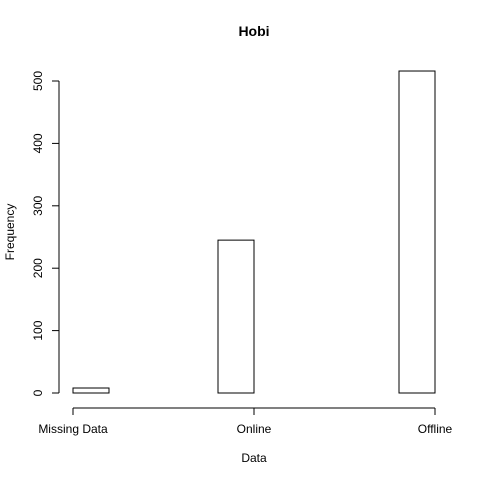 The width and height of the screenshot is (480, 480). Describe the element at coordinates (38, 205) in the screenshot. I see `y-tick-label: 300` at that location.